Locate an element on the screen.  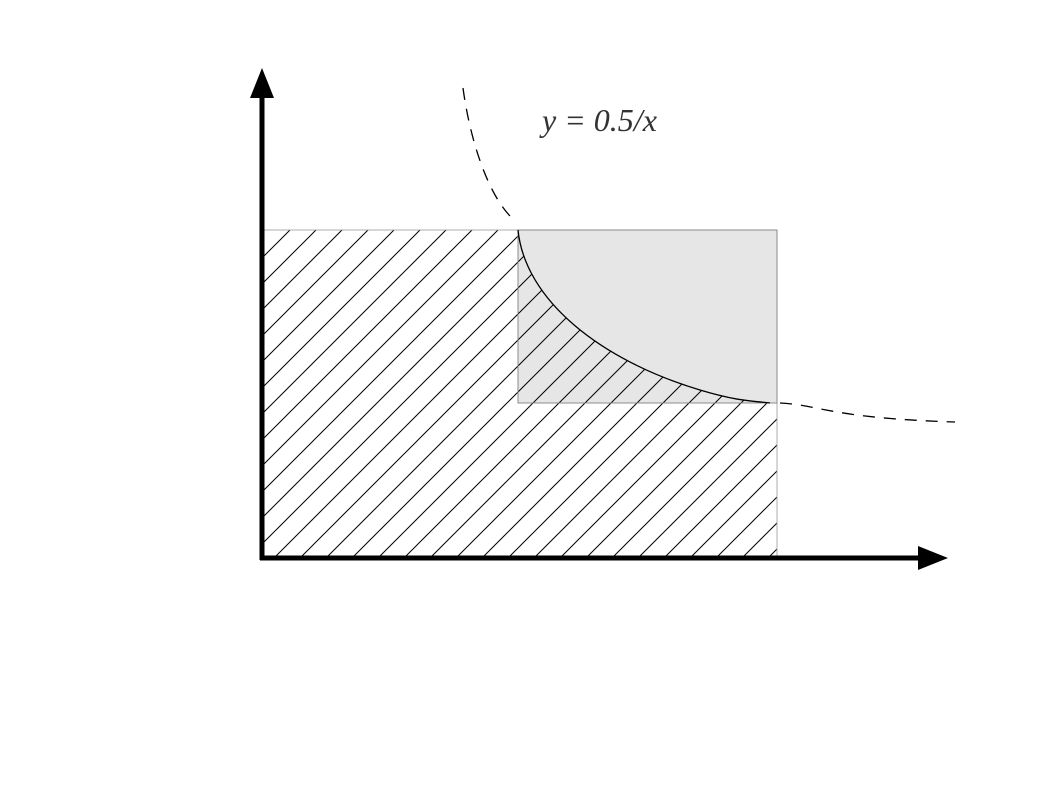
gray-region-border is located at coordinates (647, 316).